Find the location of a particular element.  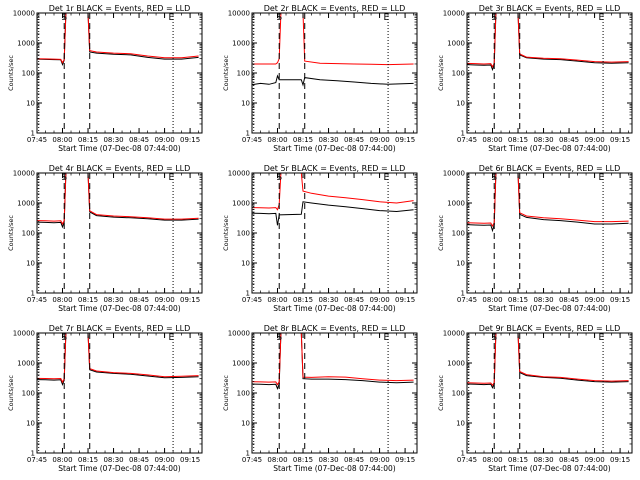

plot-title: Det 1r BLACK = Events, RED = LLD is located at coordinates (120, 8).